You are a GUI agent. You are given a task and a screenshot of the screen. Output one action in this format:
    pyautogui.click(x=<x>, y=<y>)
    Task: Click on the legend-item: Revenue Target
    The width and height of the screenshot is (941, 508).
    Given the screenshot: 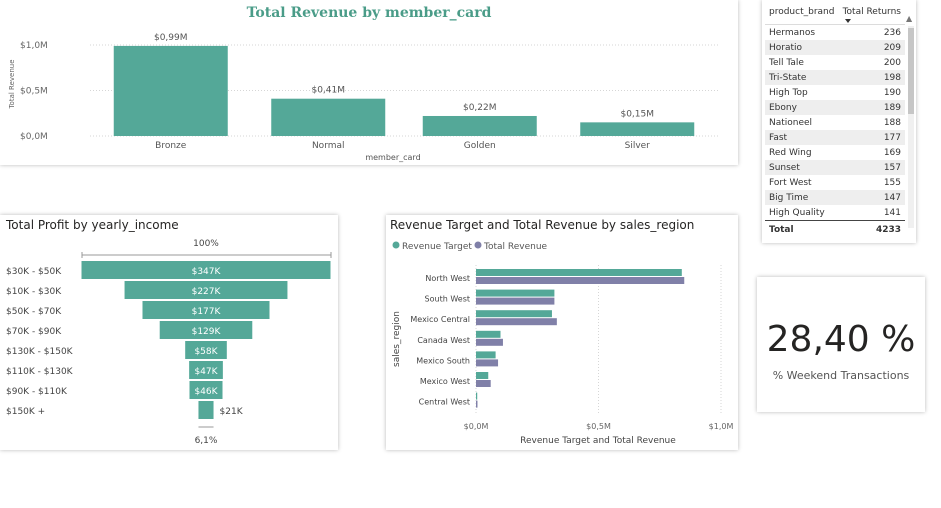 What is the action you would take?
    pyautogui.click(x=437, y=247)
    